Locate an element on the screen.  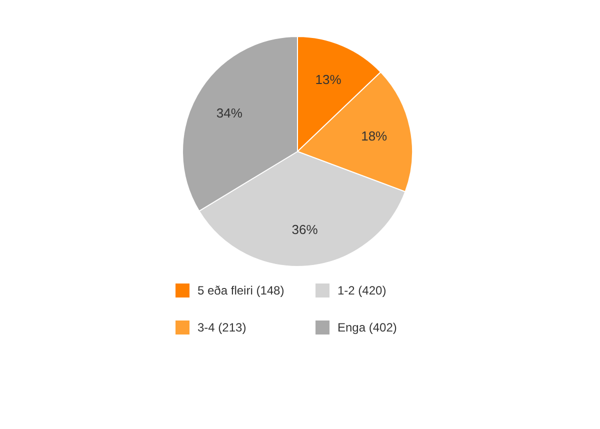
legend-label: Enga (402) is located at coordinates (367, 327).